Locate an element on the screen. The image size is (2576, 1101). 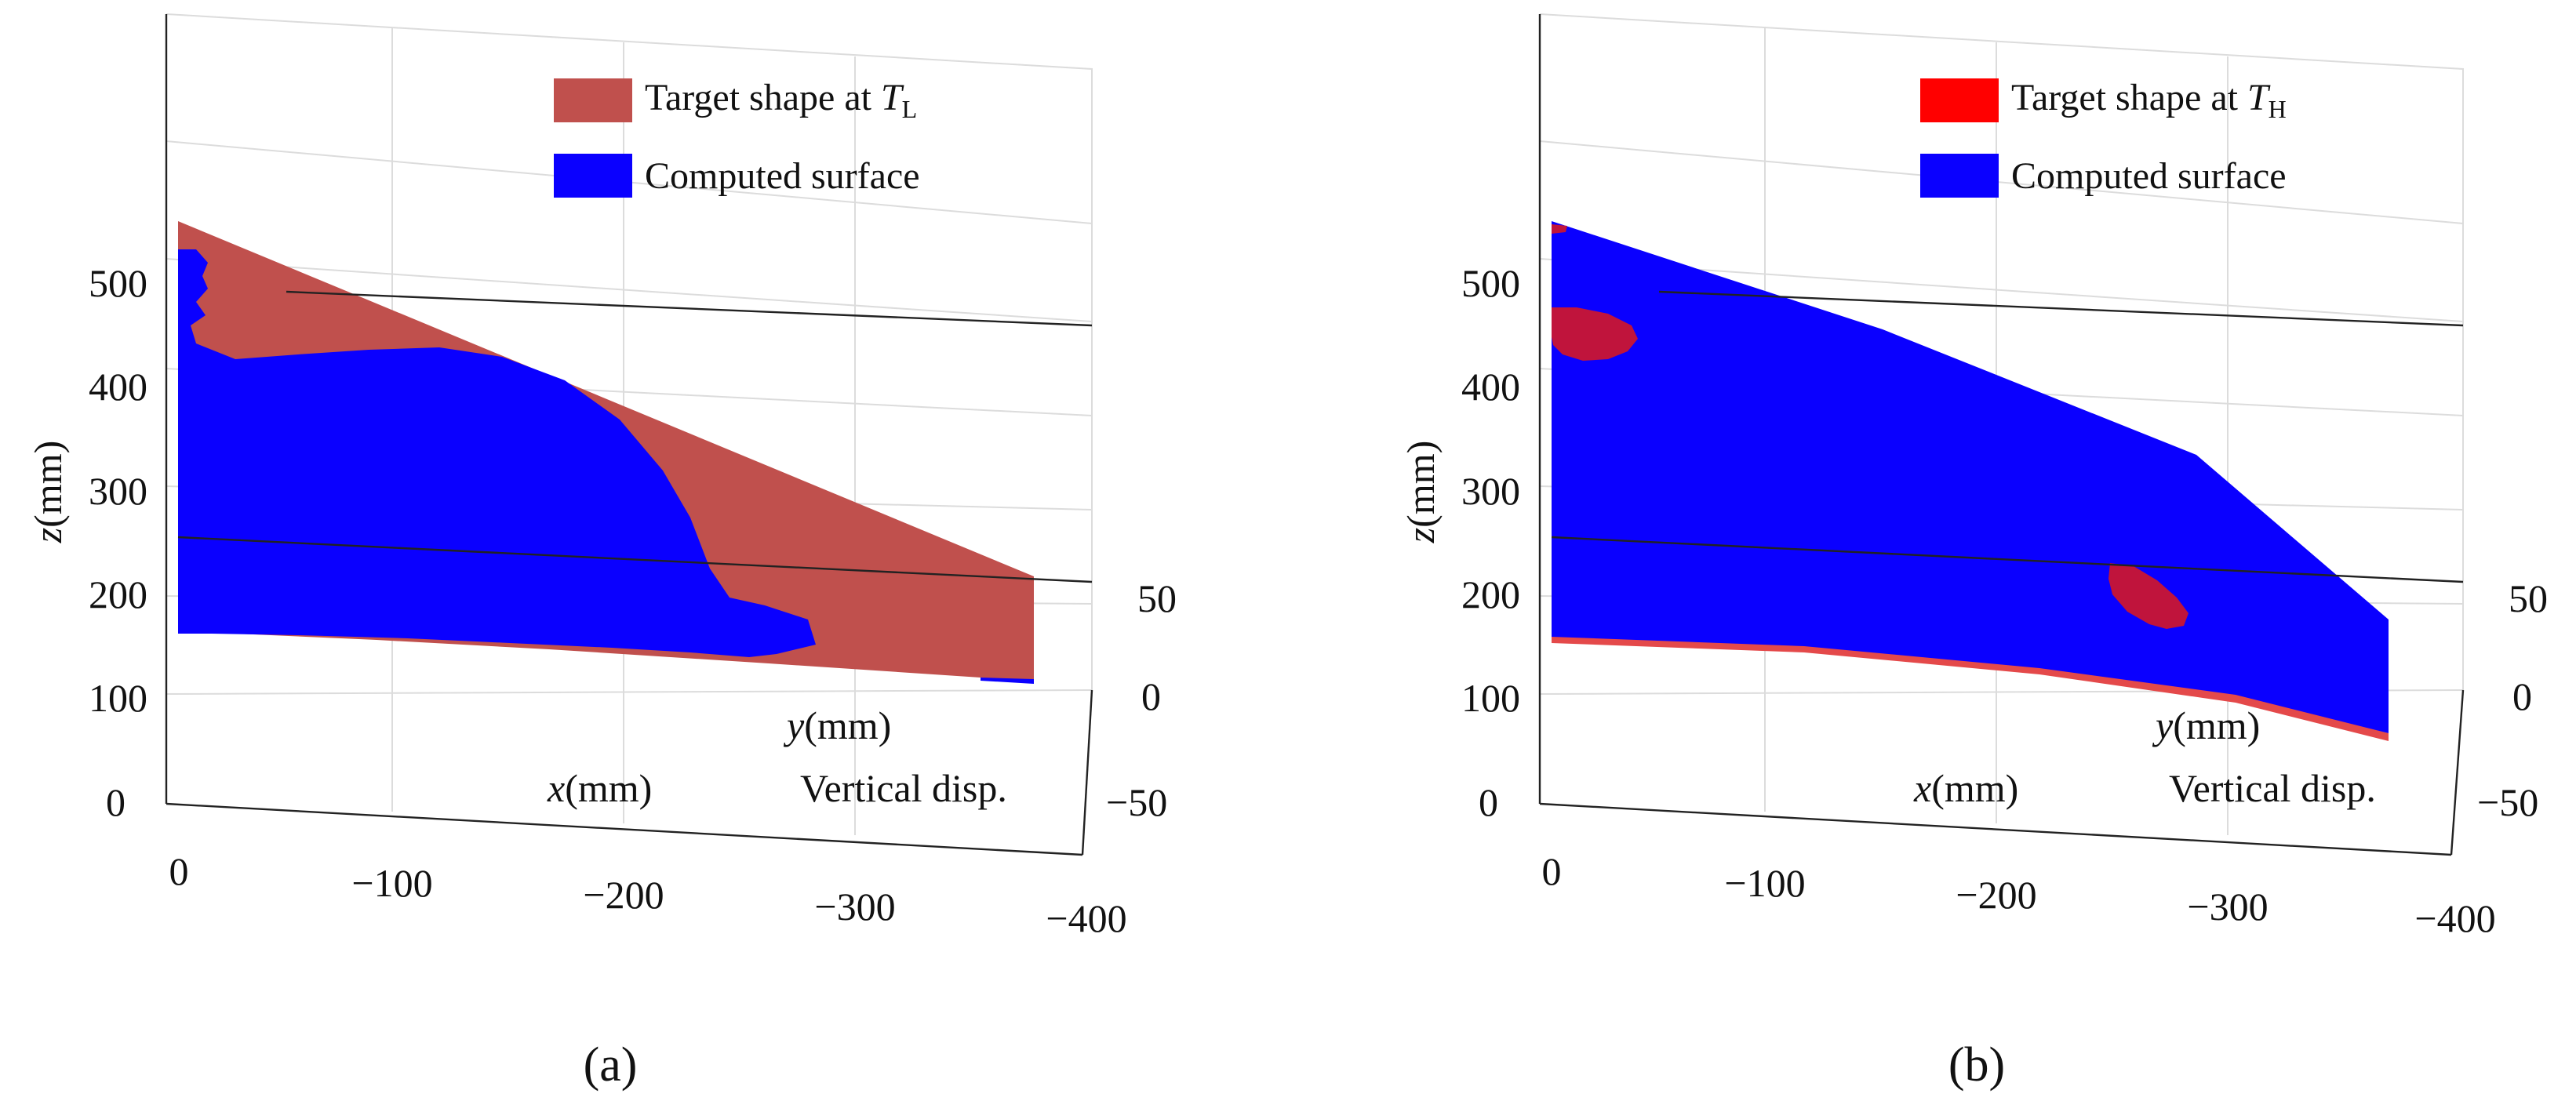
panel-b-y-tick: −50 is located at coordinates (2507, 802).